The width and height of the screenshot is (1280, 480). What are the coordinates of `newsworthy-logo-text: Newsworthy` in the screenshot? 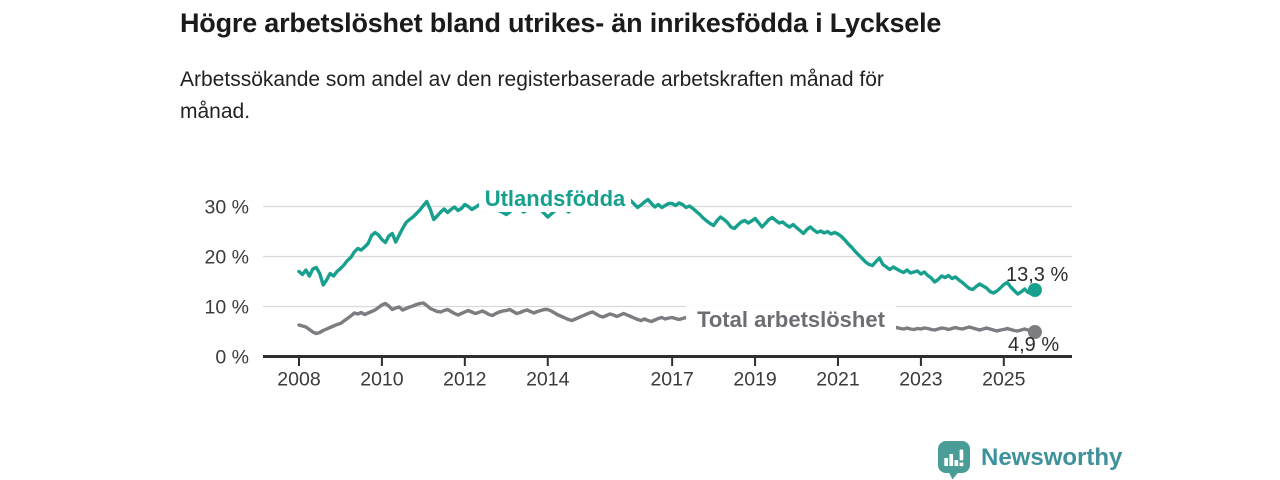 It's located at (1052, 457).